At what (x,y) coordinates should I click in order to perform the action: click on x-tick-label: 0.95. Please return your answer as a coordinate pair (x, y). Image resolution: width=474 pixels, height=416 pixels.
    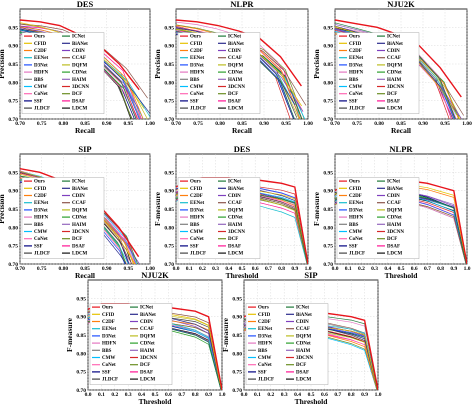
    Looking at the image, I should click on (129, 269).